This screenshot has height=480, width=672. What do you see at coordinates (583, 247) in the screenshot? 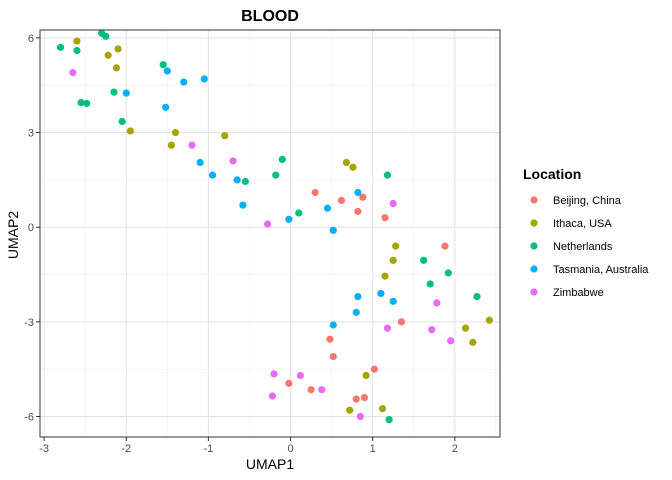
I see `legend-label: Netherlands` at bounding box center [583, 247].